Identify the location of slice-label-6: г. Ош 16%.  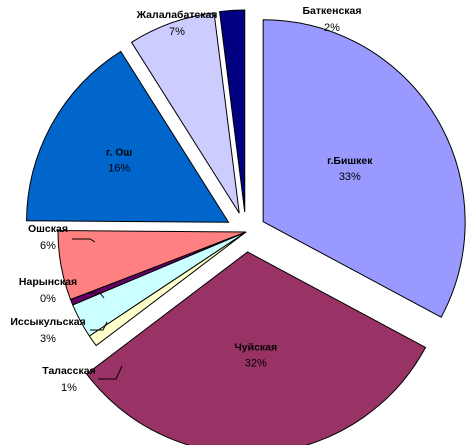
(119, 160).